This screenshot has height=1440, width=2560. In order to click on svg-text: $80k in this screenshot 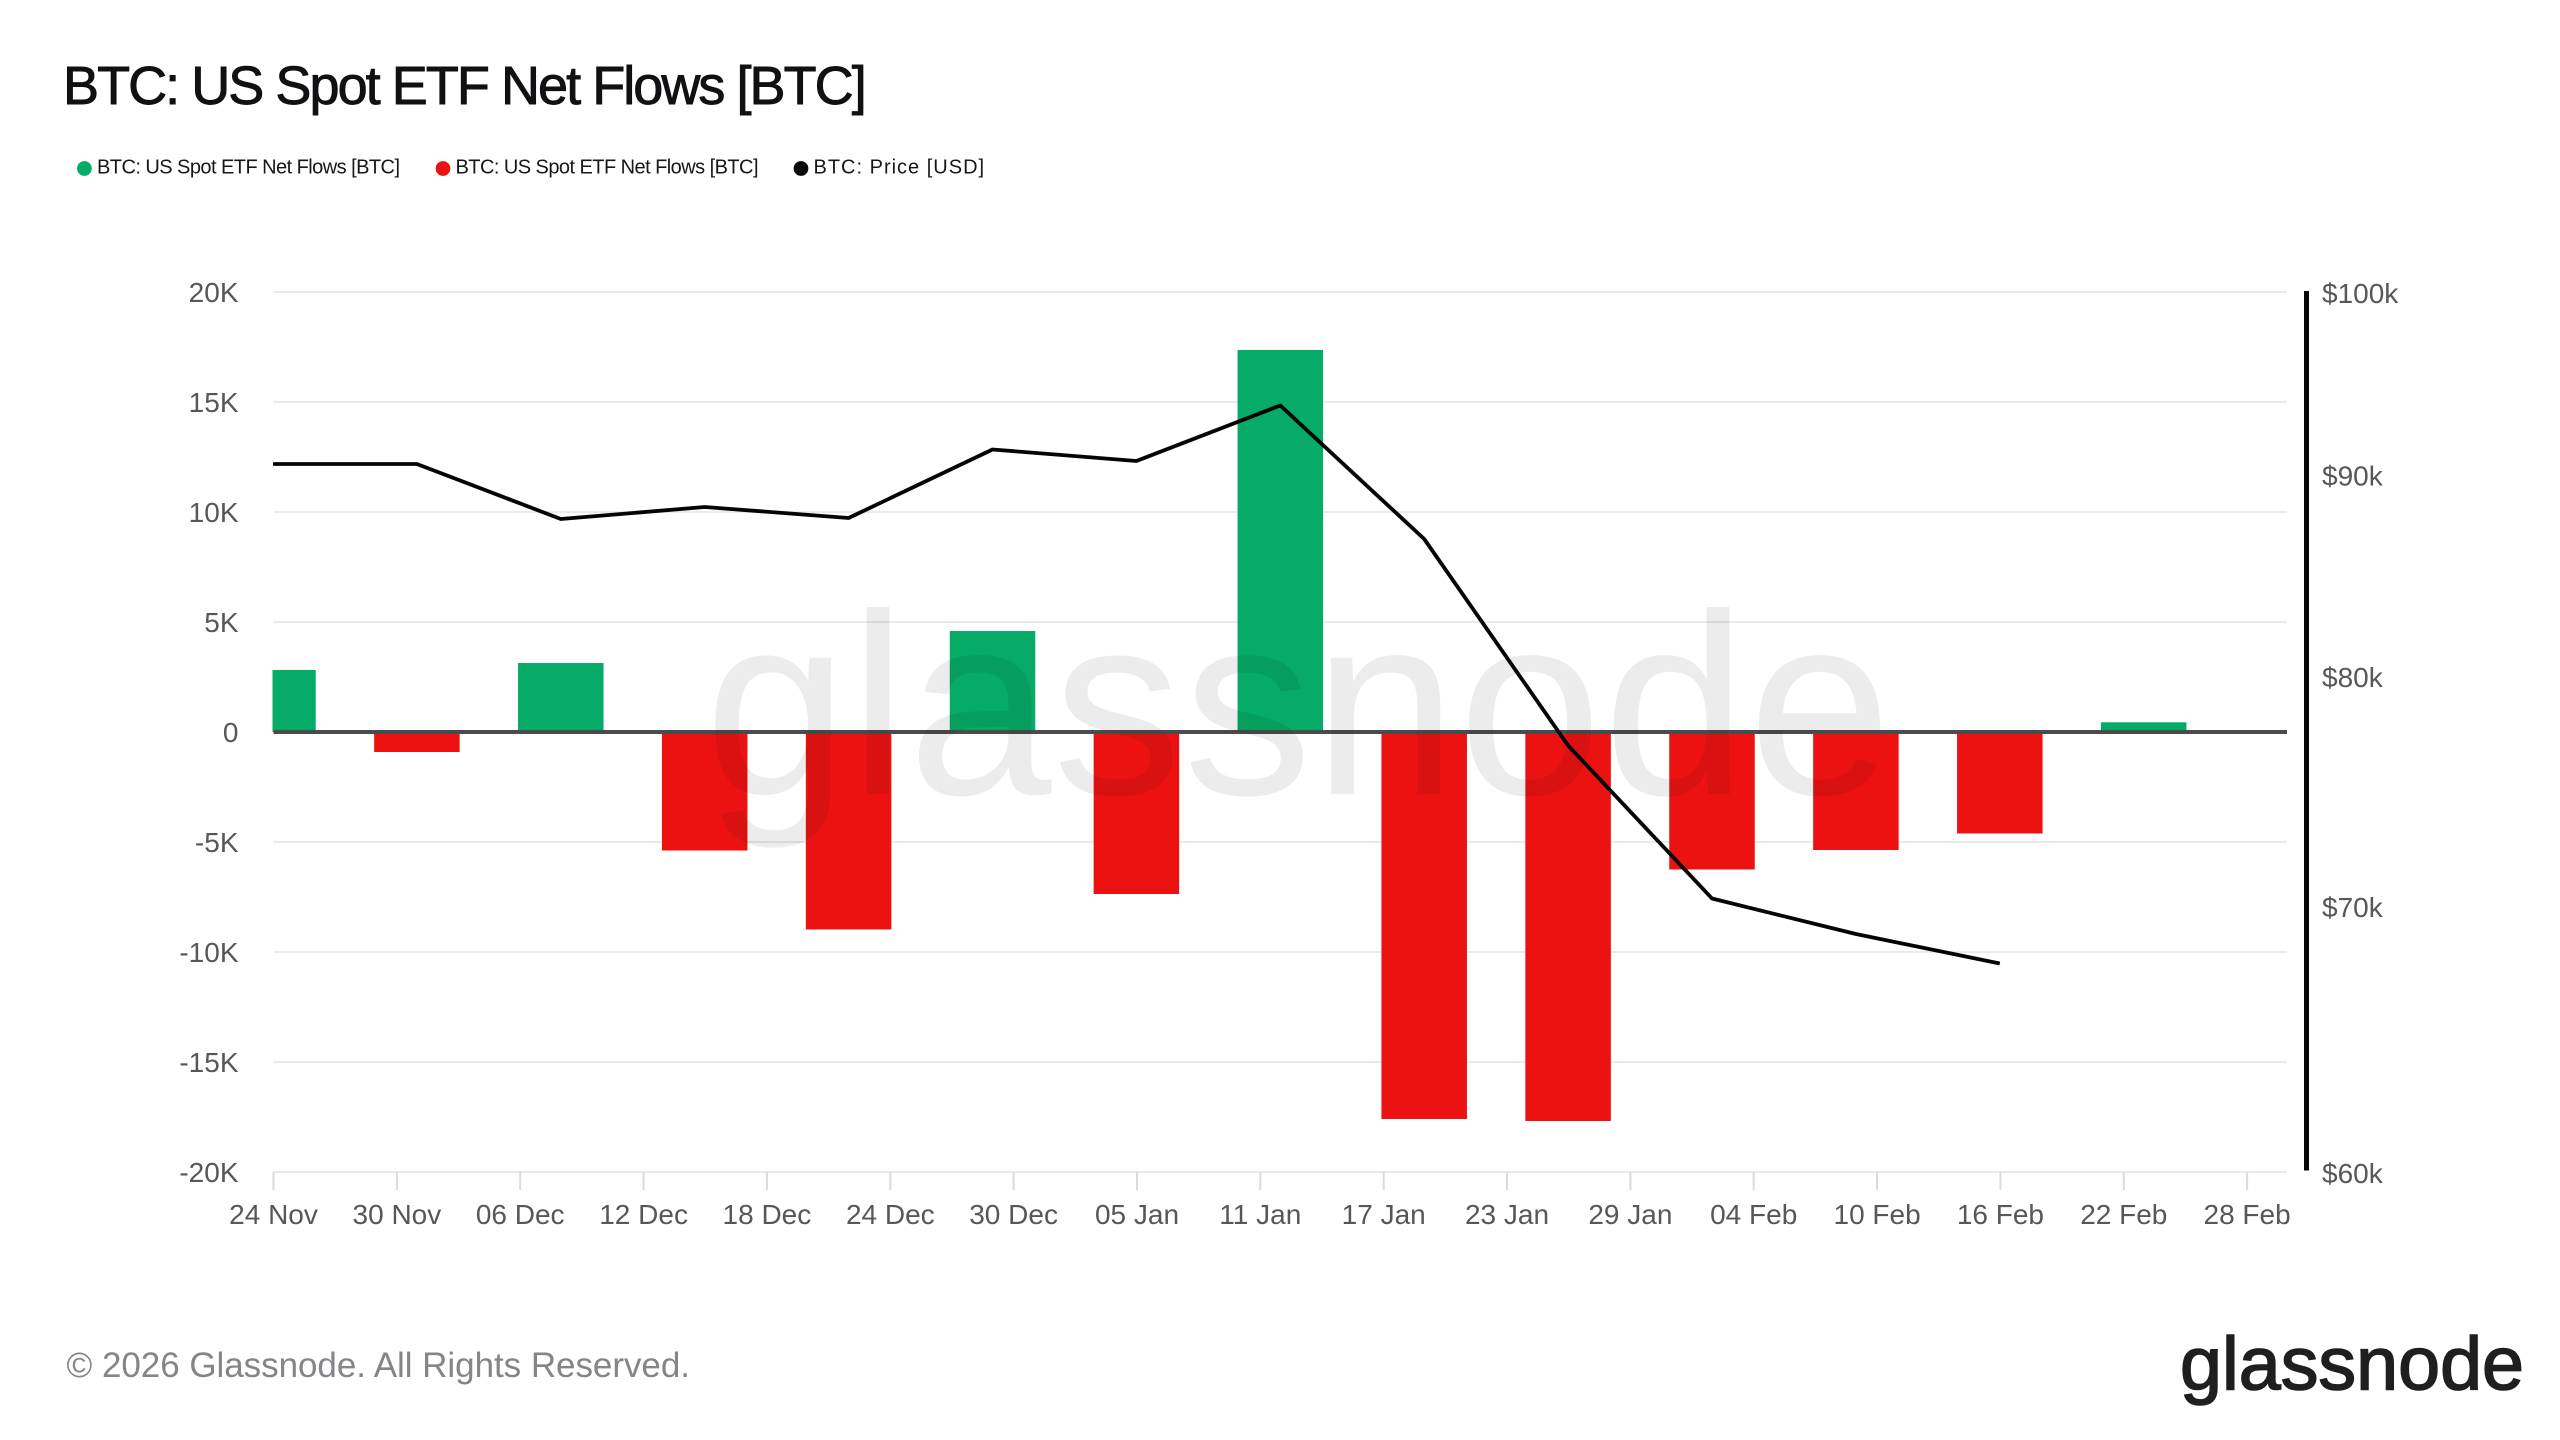, I will do `click(2353, 677)`.